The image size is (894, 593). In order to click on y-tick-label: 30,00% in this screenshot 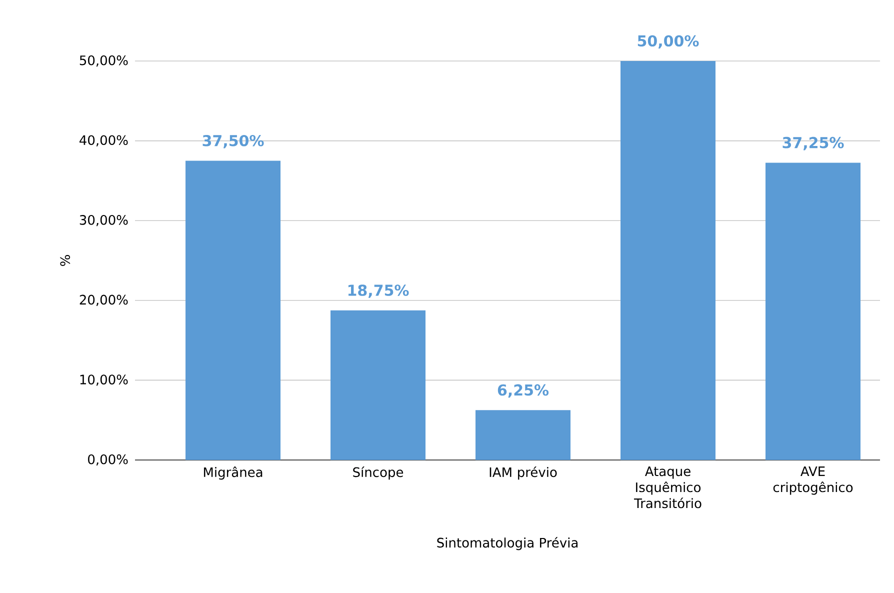, I will do `click(104, 220)`.